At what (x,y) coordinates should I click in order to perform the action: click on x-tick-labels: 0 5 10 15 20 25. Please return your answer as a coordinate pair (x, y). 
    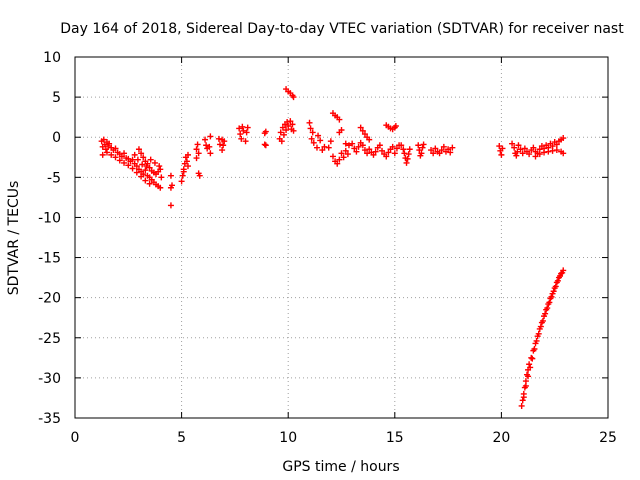
    Looking at the image, I should click on (344, 438).